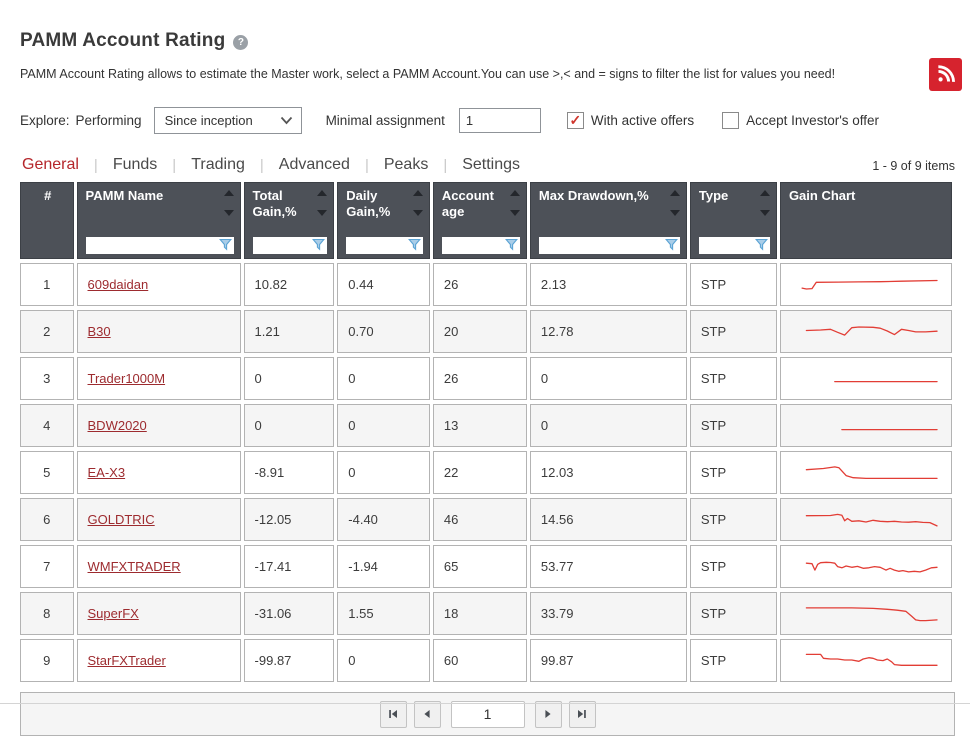 The image size is (970, 736). What do you see at coordinates (47, 660) in the screenshot?
I see `row-number-cell: 9` at bounding box center [47, 660].